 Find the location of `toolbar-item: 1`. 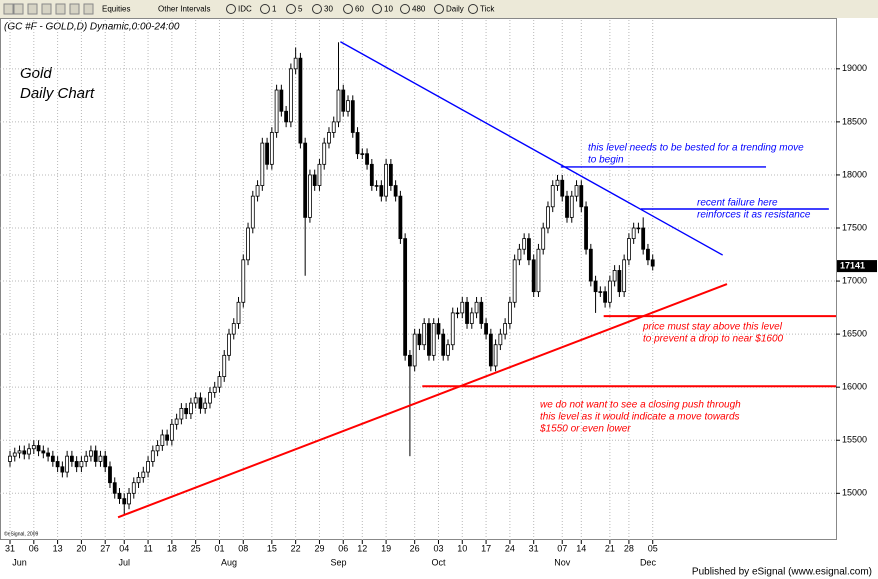

toolbar-item: 1 is located at coordinates (274, 9).